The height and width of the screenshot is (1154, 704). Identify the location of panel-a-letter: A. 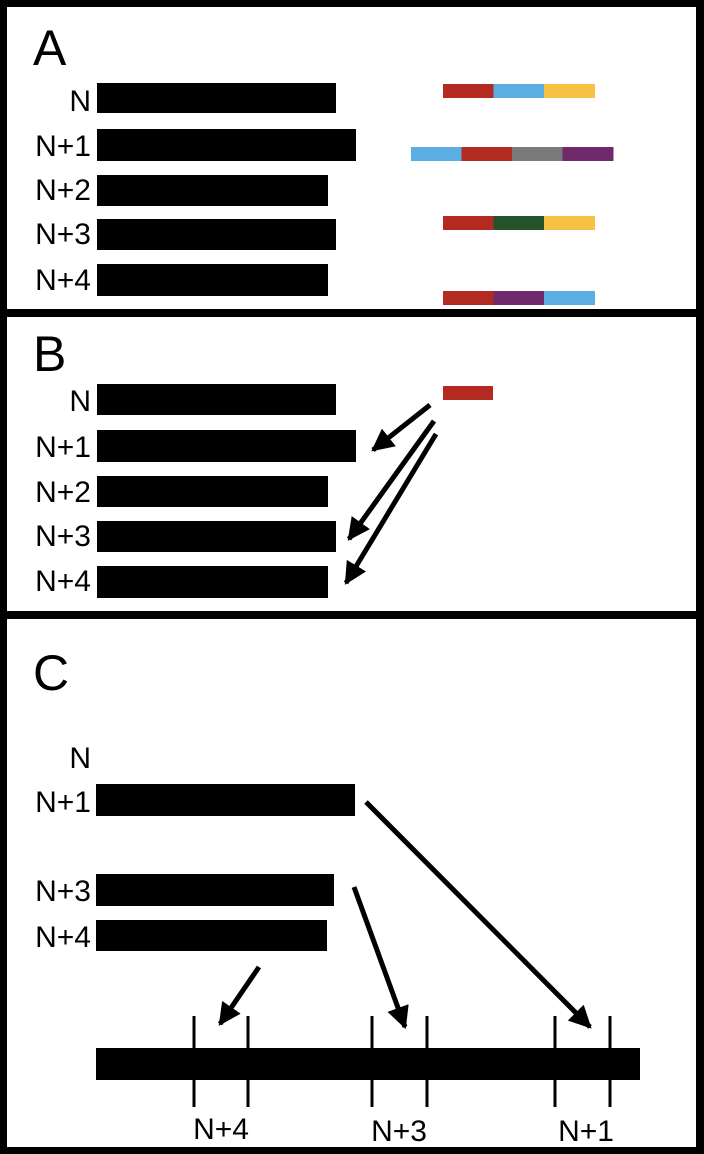
(50, 48).